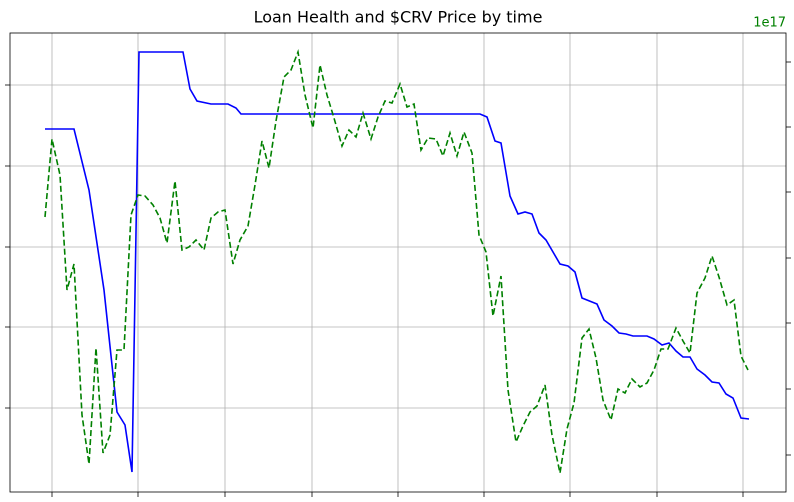 Image resolution: width=794 pixels, height=502 pixels. Describe the element at coordinates (769, 23) in the screenshot. I see `y2-offset-text: 1e17` at that location.